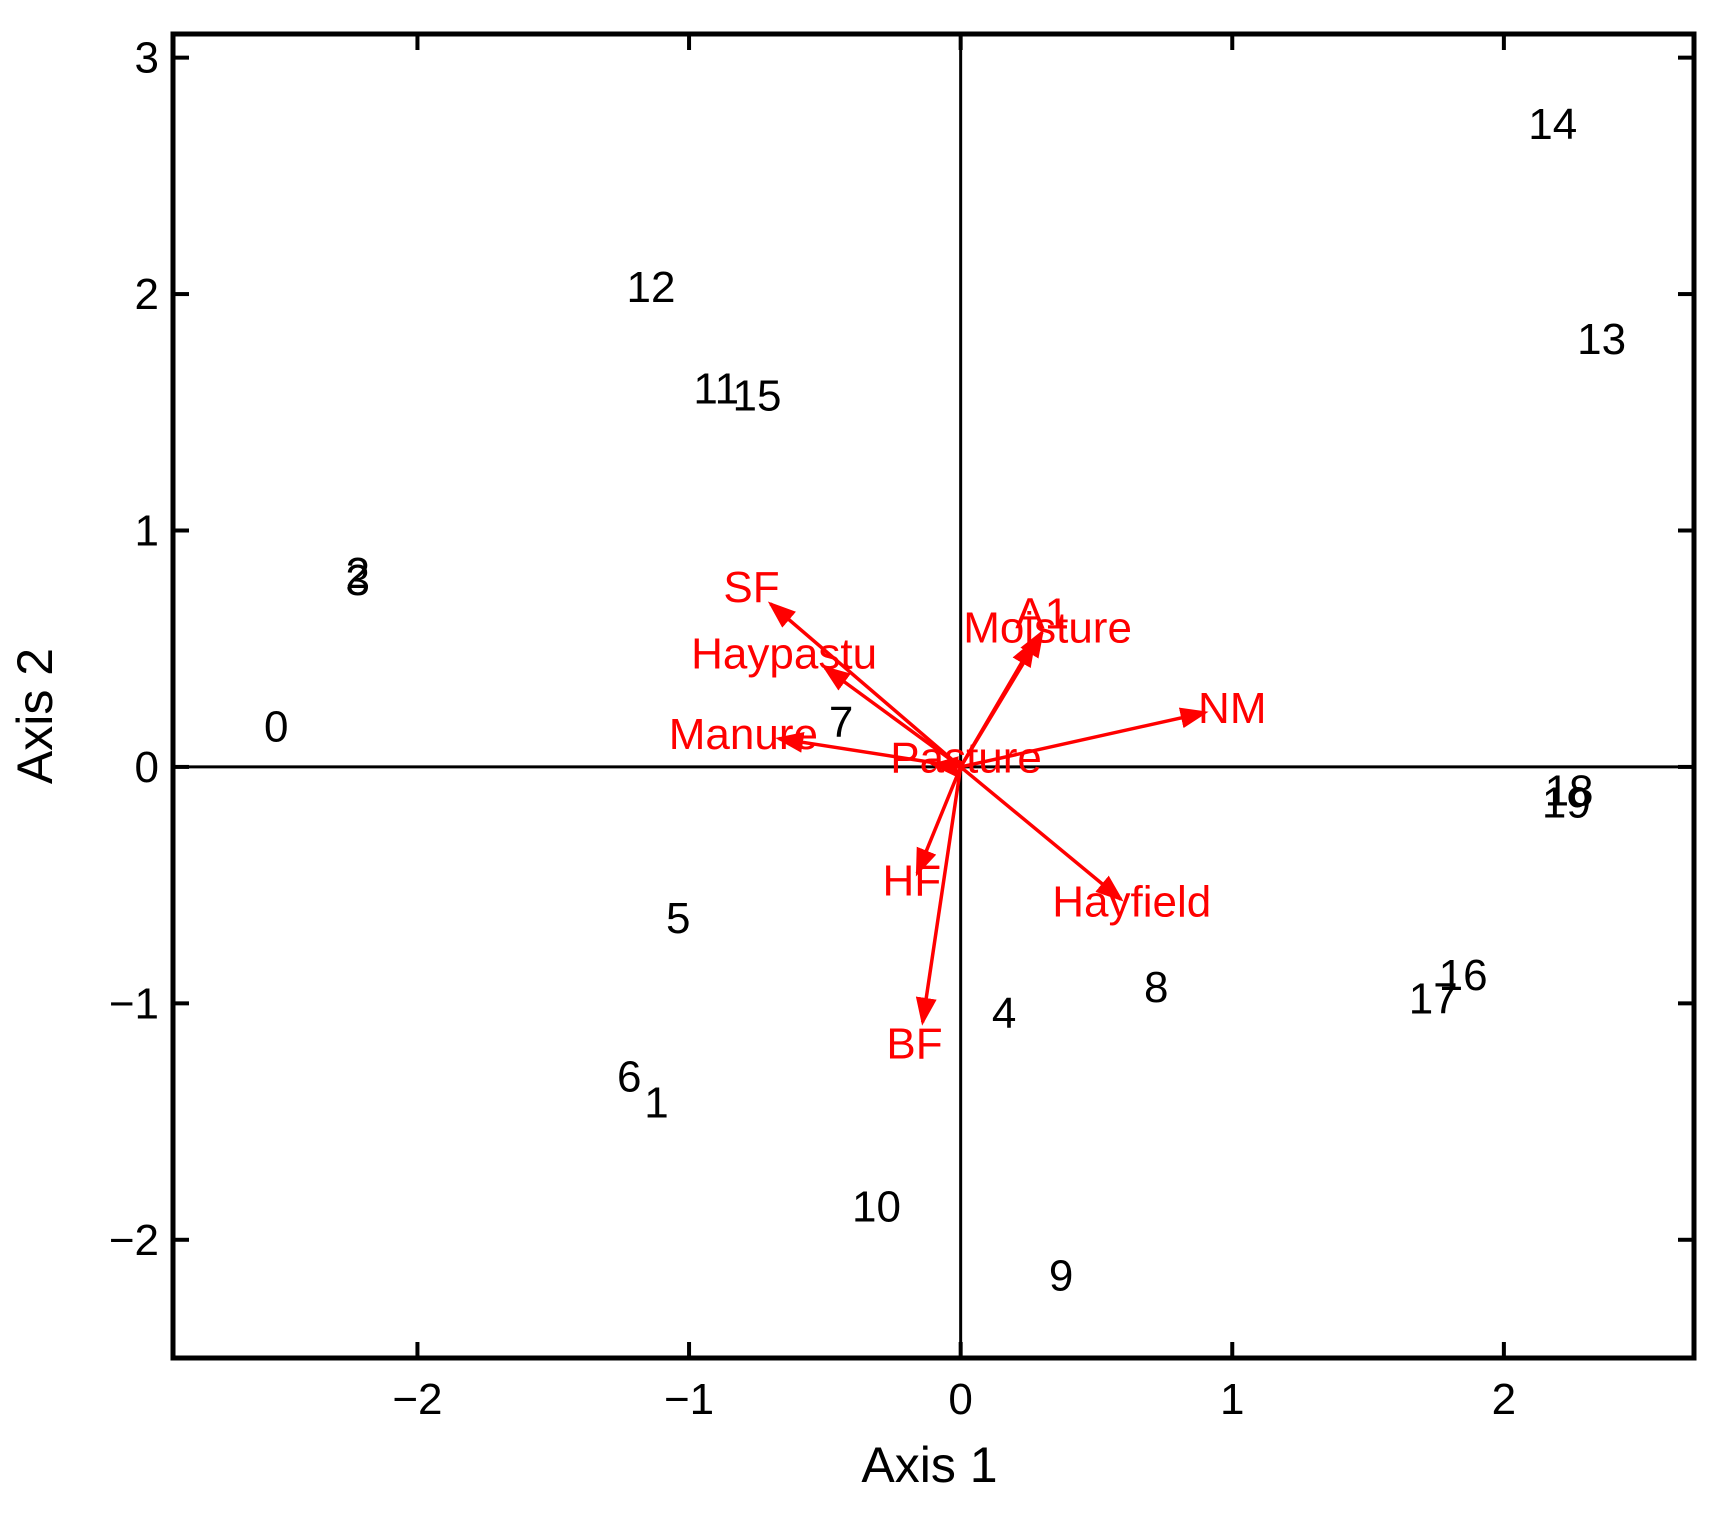 The image size is (1714, 1517). I want to click on site-label-16: 16, so click(1463, 975).